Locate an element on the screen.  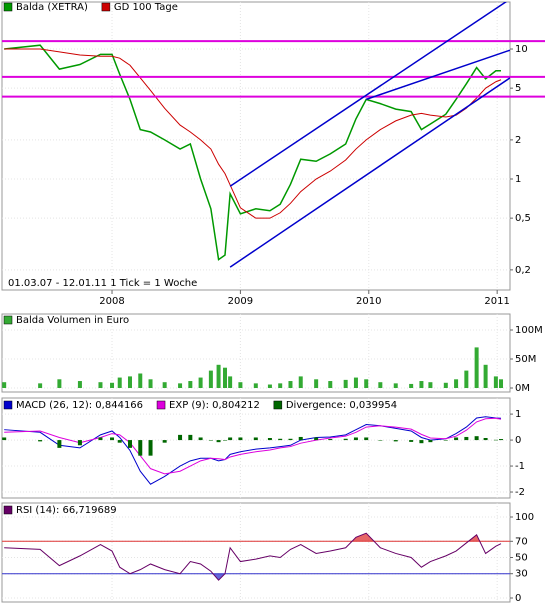
y-tick-label: 0,5 is located at coordinates (523, 218).